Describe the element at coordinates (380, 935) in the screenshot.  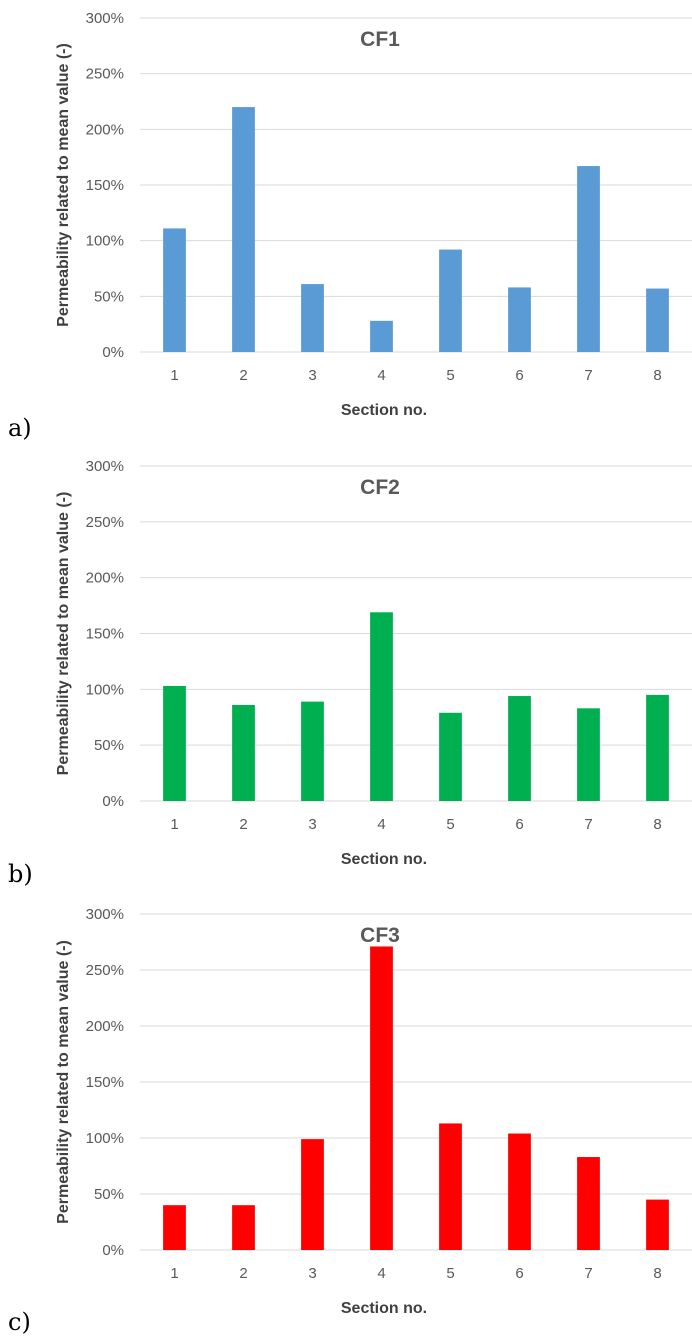
I see `chart-title: CF3` at that location.